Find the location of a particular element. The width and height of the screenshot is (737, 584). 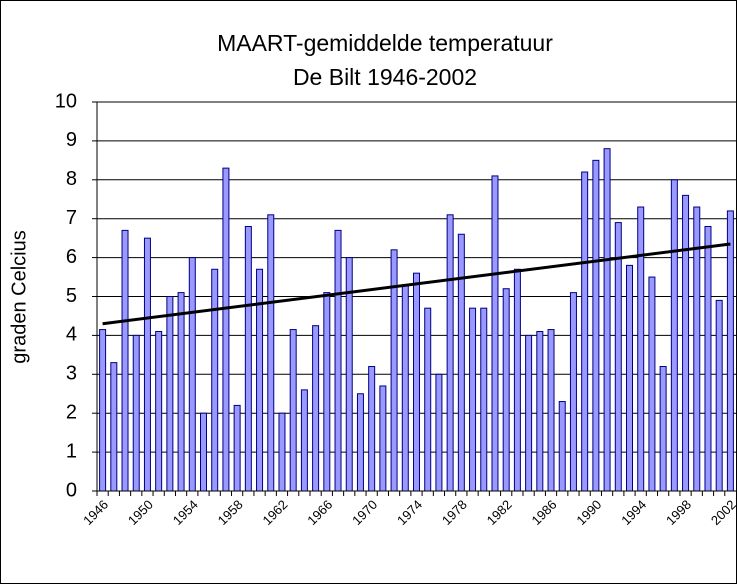

chart-title: MAART-gemiddelde temperatuur is located at coordinates (385, 43).